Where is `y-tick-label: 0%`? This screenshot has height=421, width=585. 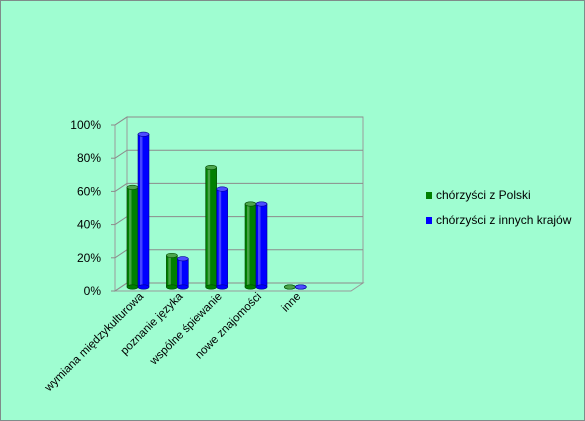 y-tick-label: 0% is located at coordinates (93, 291).